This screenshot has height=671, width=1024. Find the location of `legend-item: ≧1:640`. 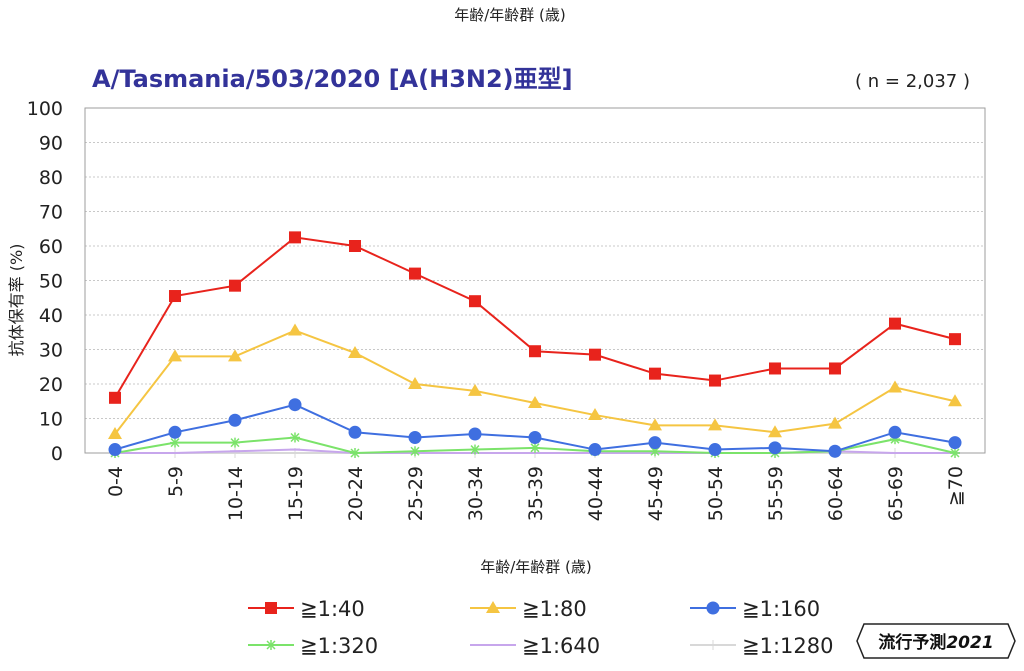

legend-item: ≧1:640 is located at coordinates (535, 646).